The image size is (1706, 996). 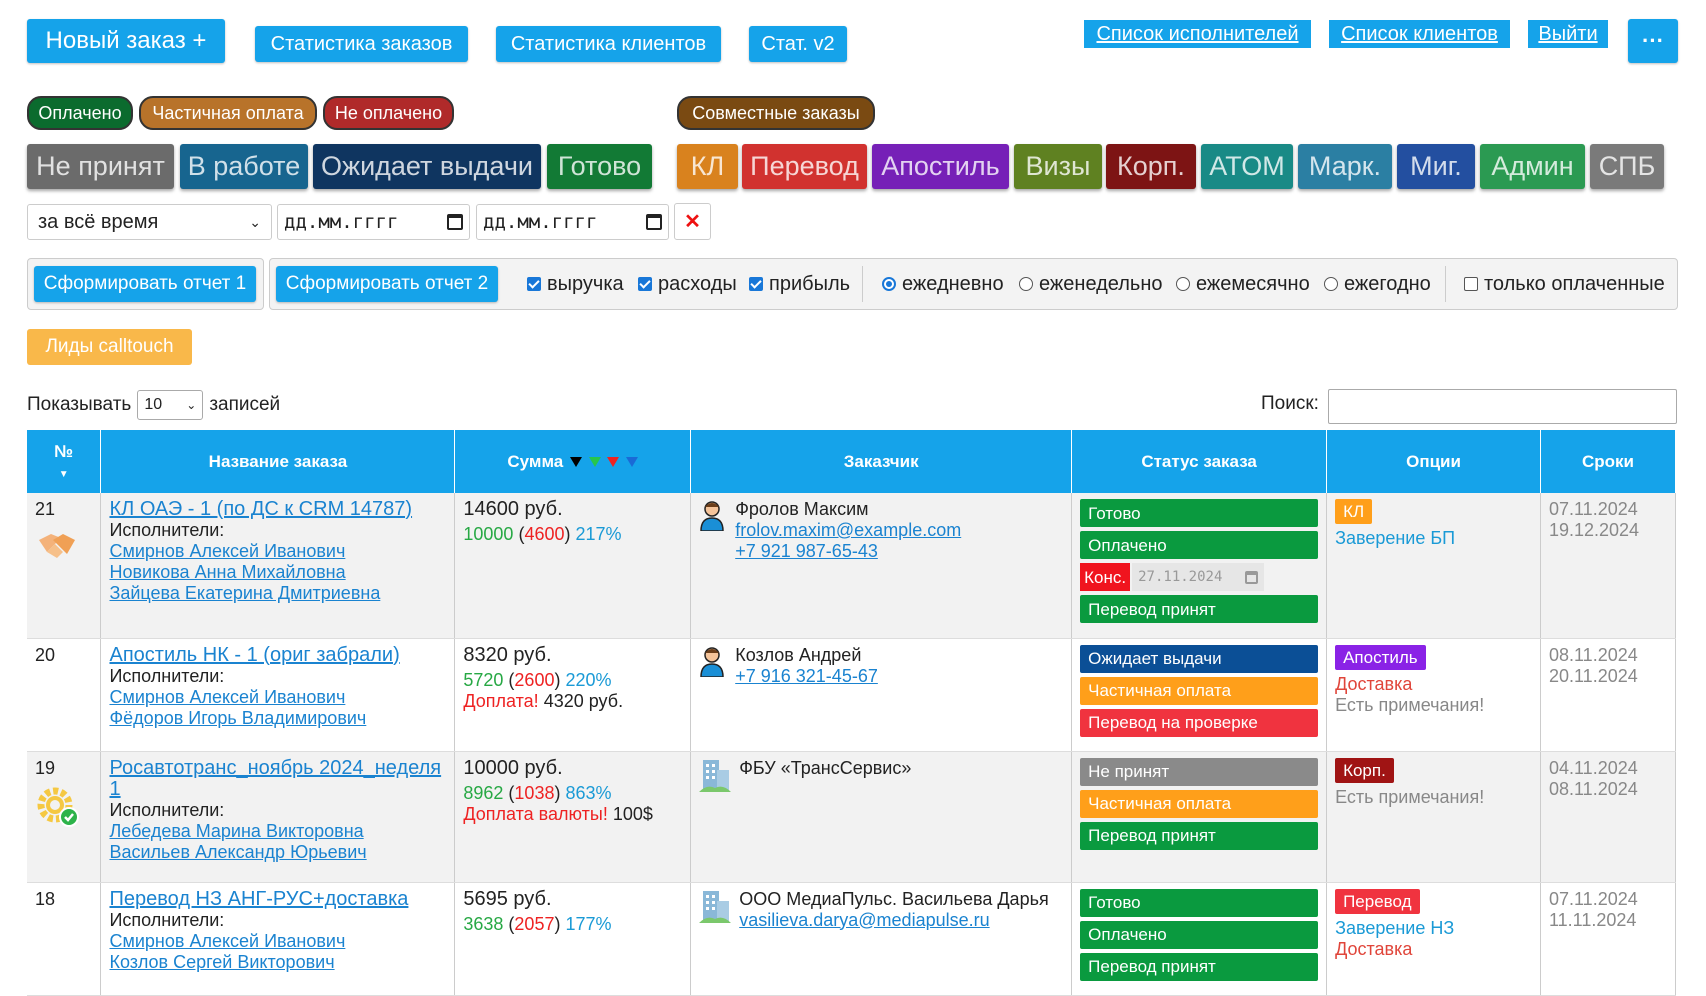 I want to click on filter-status-in-progress: В работе, so click(x=244, y=166).